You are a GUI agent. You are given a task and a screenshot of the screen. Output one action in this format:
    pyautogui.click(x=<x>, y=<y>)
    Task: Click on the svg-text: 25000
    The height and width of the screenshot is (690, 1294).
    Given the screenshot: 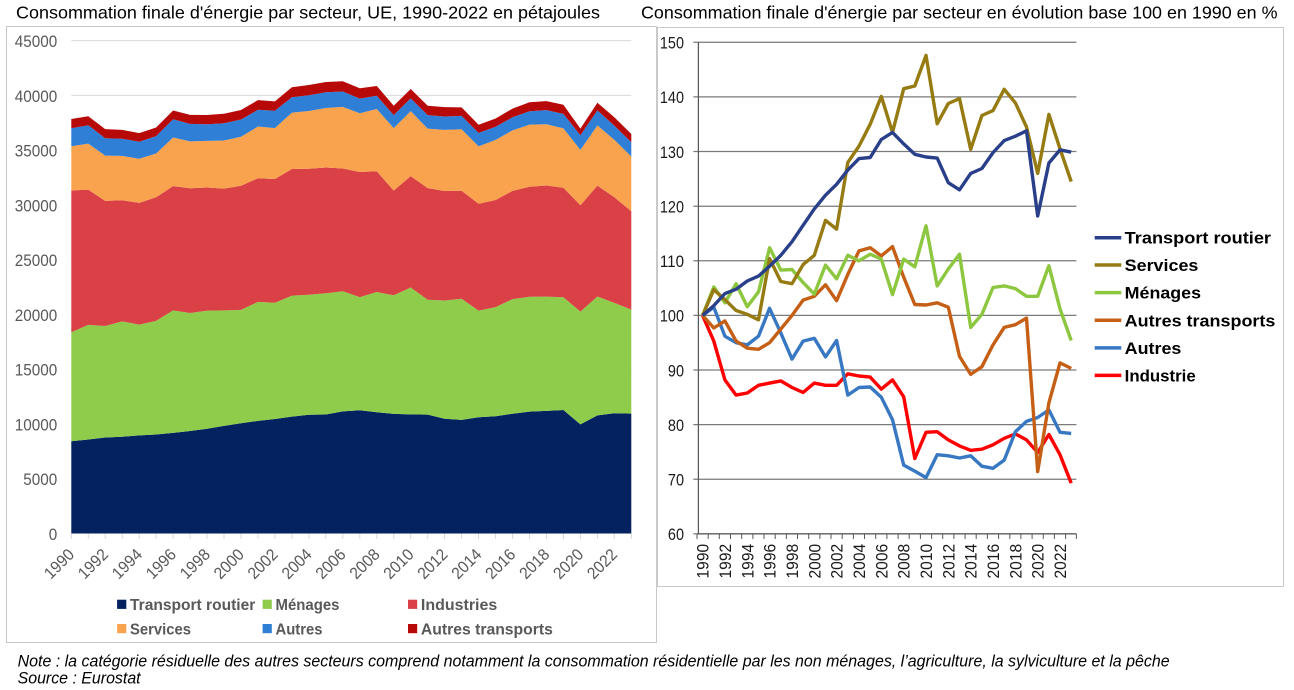 What is the action you would take?
    pyautogui.click(x=36, y=261)
    